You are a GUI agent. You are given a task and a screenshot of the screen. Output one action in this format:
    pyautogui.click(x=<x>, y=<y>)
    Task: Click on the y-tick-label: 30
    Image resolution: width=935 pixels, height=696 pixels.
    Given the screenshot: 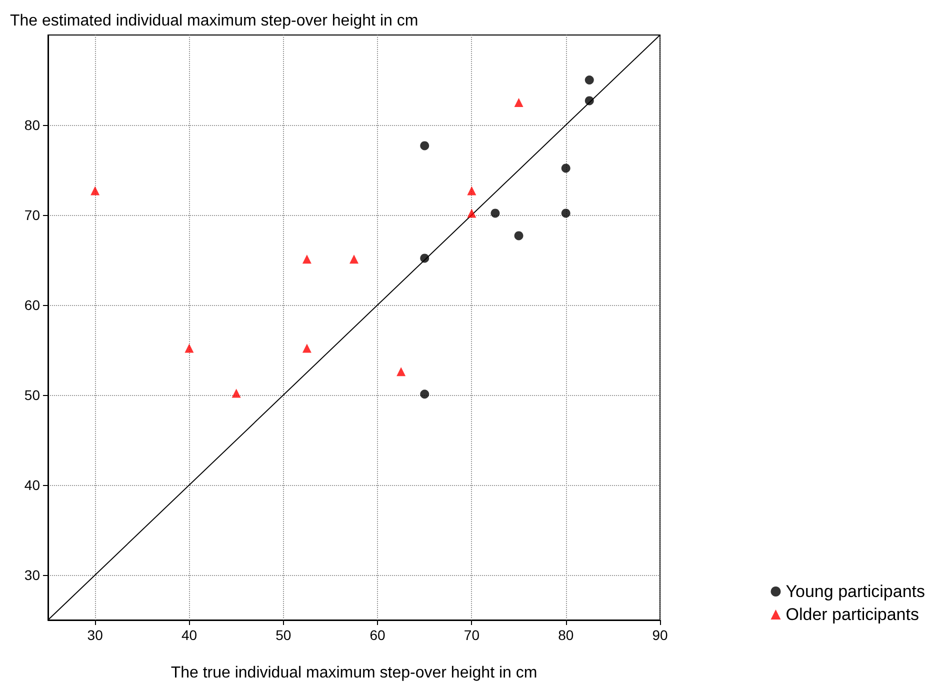 What is the action you would take?
    pyautogui.click(x=32, y=575)
    